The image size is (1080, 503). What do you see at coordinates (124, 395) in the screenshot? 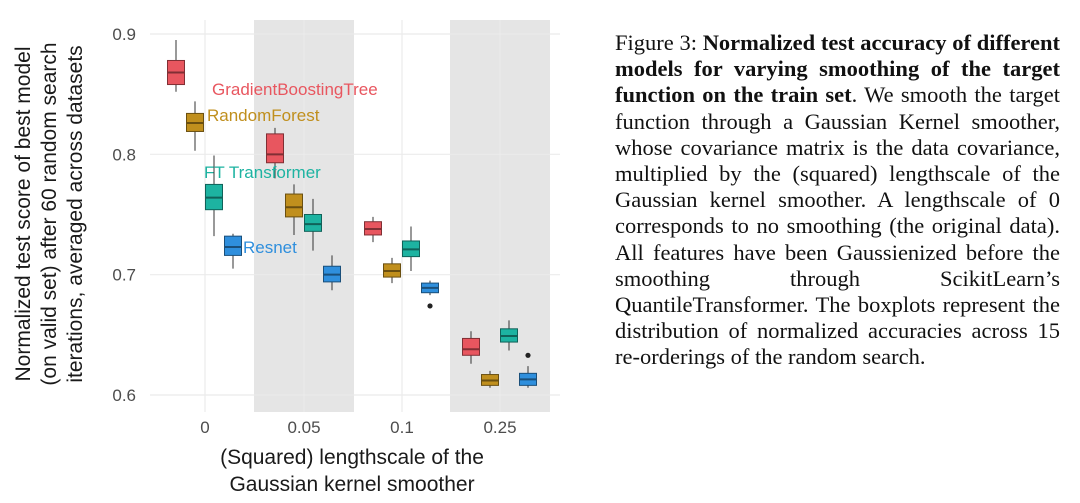
I see `y-tick-label: 0.6` at bounding box center [124, 395].